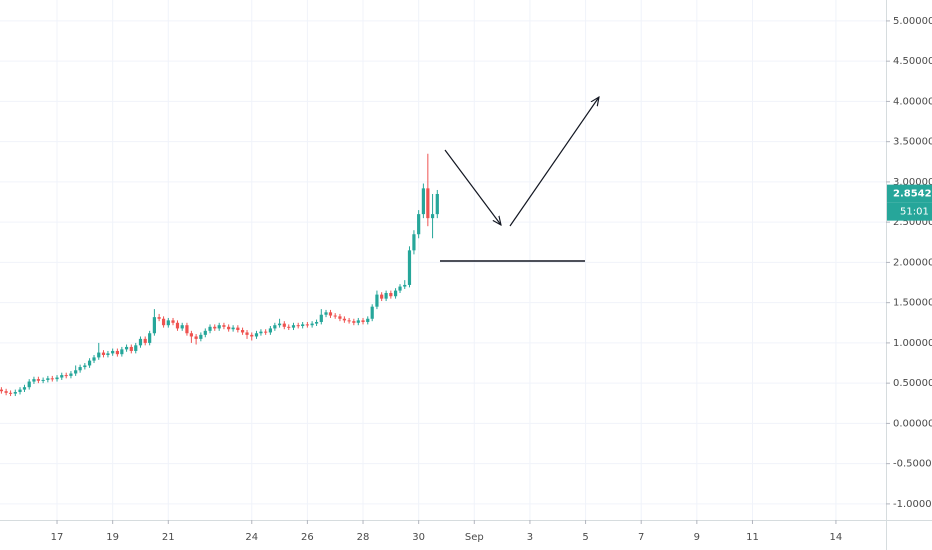 This screenshot has width=932, height=550. I want to click on x-tick-label: 5, so click(585, 537).